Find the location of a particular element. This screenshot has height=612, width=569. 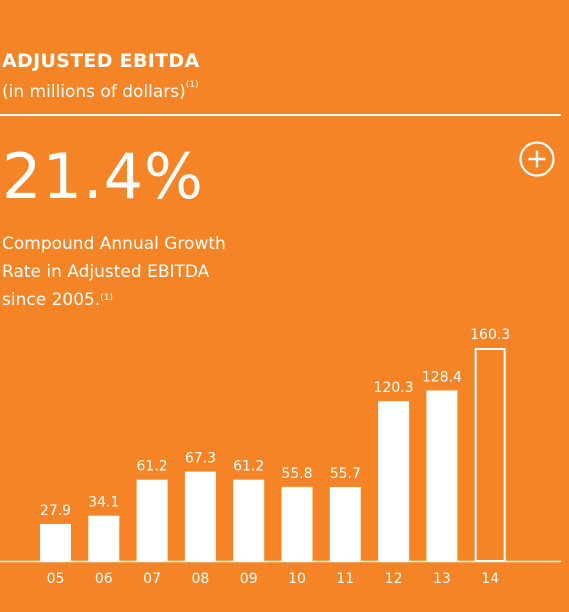

description-line: Rate in Adjusted EBITDA is located at coordinates (106, 272).